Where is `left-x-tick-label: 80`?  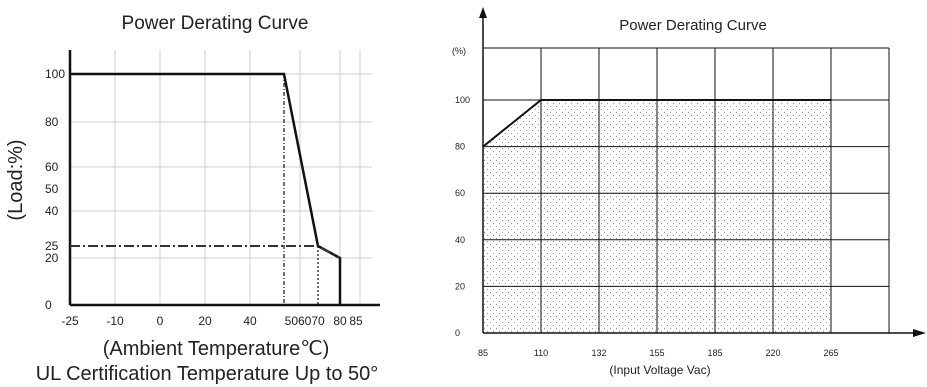 left-x-tick-label: 80 is located at coordinates (340, 321).